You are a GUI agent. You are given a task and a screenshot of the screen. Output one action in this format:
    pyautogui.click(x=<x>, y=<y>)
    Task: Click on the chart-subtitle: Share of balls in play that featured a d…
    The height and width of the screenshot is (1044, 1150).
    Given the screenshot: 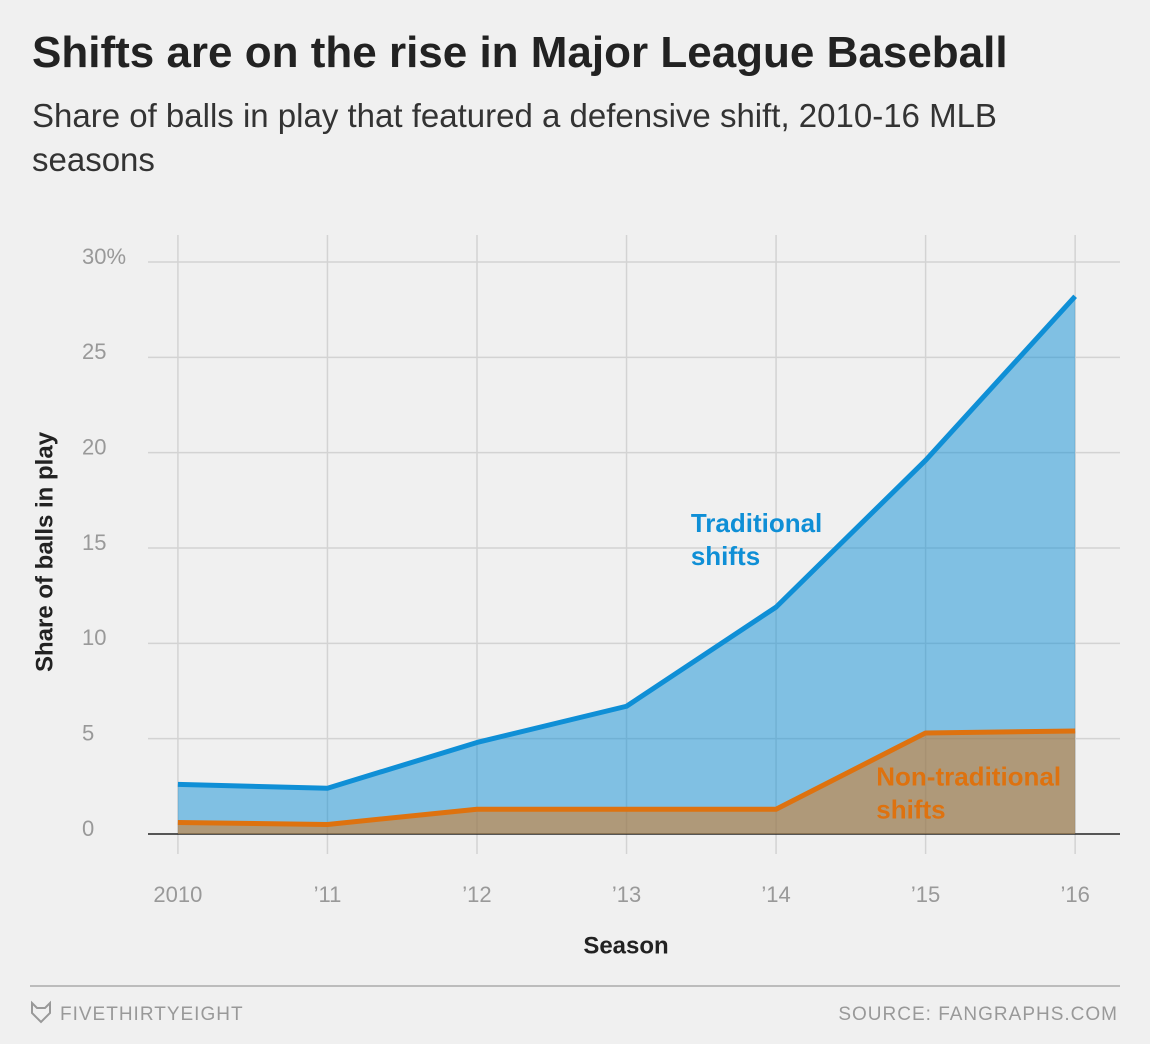 What is the action you would take?
    pyautogui.click(x=514, y=137)
    